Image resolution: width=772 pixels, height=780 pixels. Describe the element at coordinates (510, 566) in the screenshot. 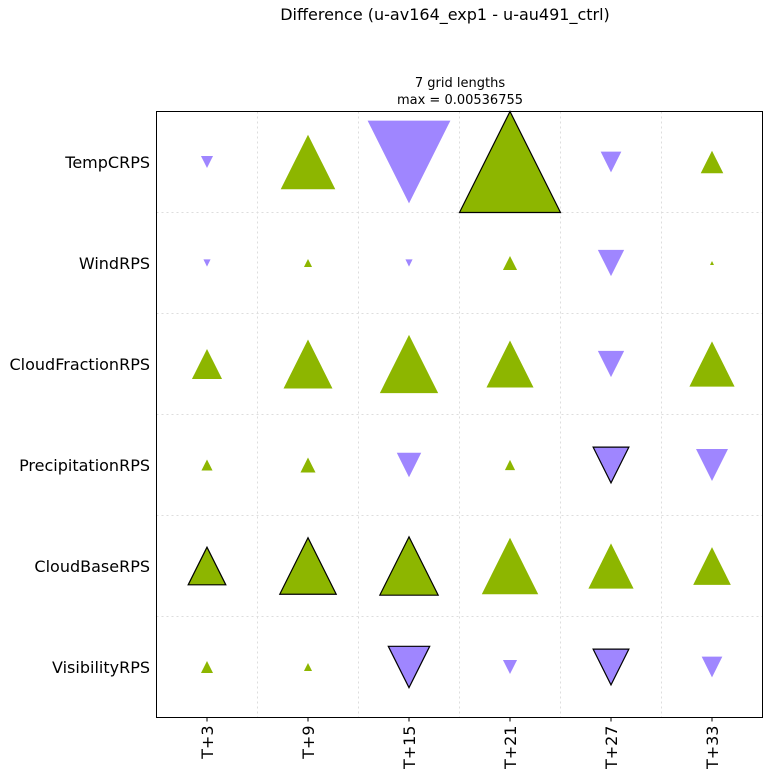

I see `up-triangle-CloudBaseRPS-T+21` at that location.